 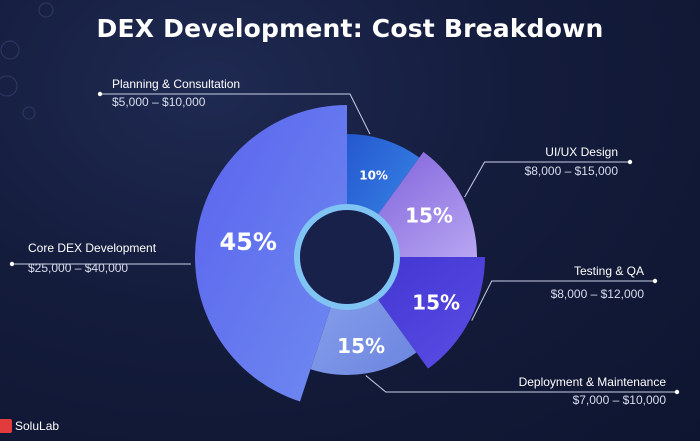 I want to click on callout-range: $8,000 – $12,000, so click(x=598, y=294).